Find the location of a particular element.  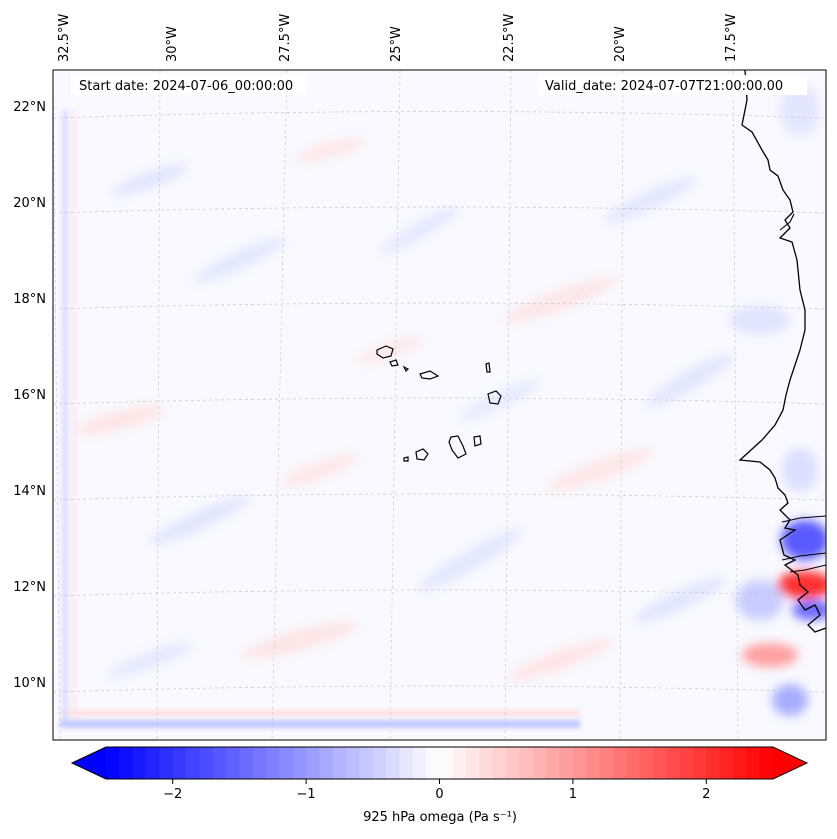

colorbar-tick-label: 1 is located at coordinates (573, 794).